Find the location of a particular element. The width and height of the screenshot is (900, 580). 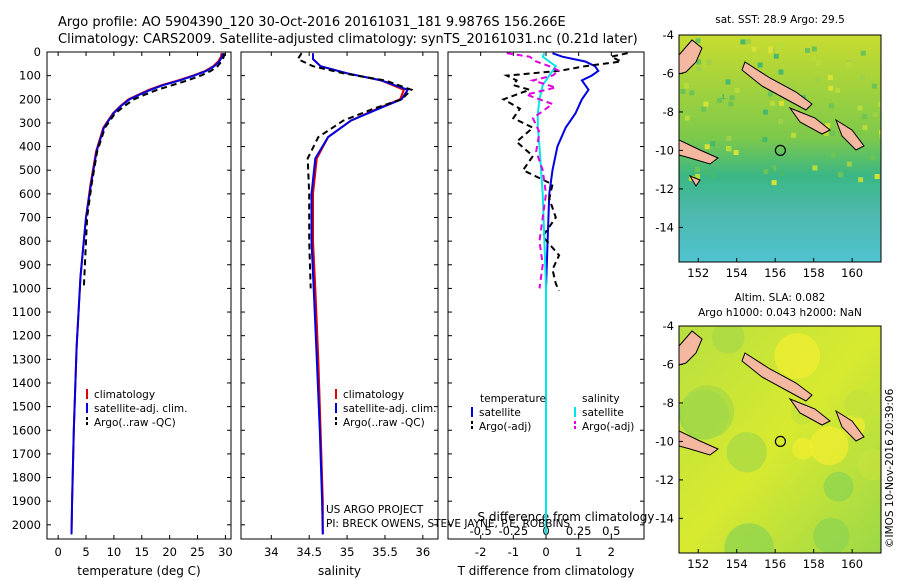

xtick2-label-4: 0.5 is located at coordinates (611, 531).